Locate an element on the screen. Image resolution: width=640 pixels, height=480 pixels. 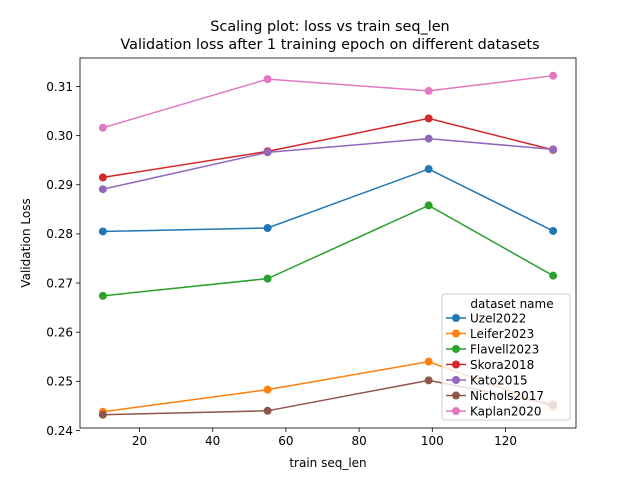
series-line-skora2018 is located at coordinates (328, 148).